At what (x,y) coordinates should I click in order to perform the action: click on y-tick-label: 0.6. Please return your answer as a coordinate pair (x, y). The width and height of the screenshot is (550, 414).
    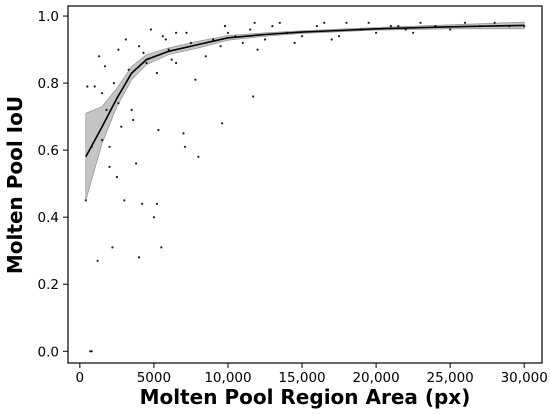
    Looking at the image, I should click on (48, 151).